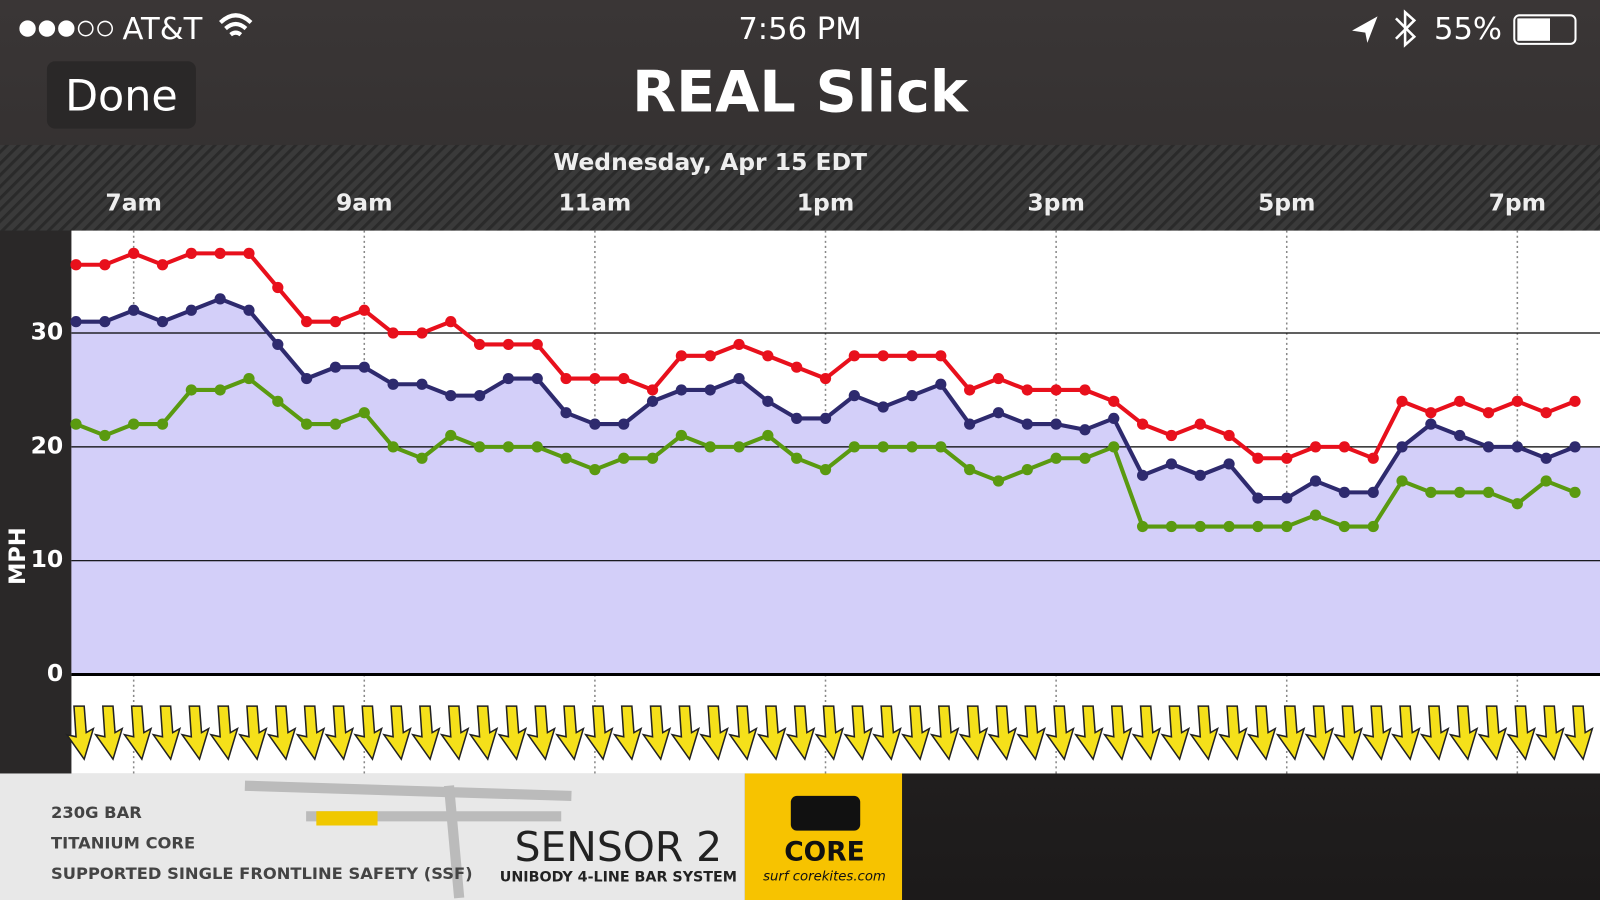 This screenshot has height=900, width=1600. I want to click on done-label: Done, so click(121, 96).